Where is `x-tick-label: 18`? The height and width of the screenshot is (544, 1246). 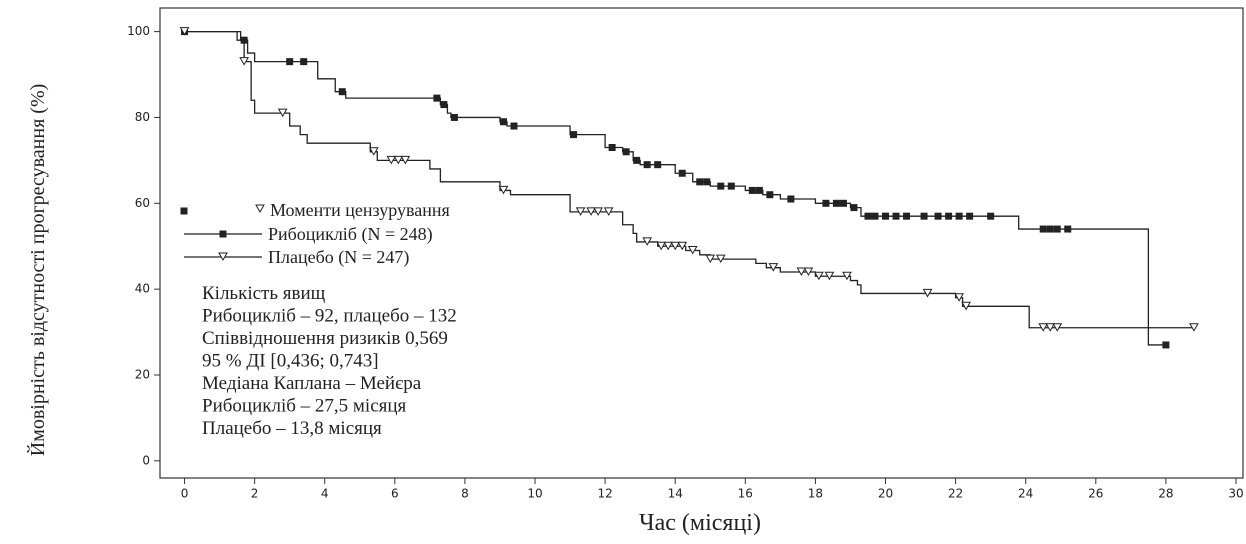 x-tick-label: 18 is located at coordinates (815, 494).